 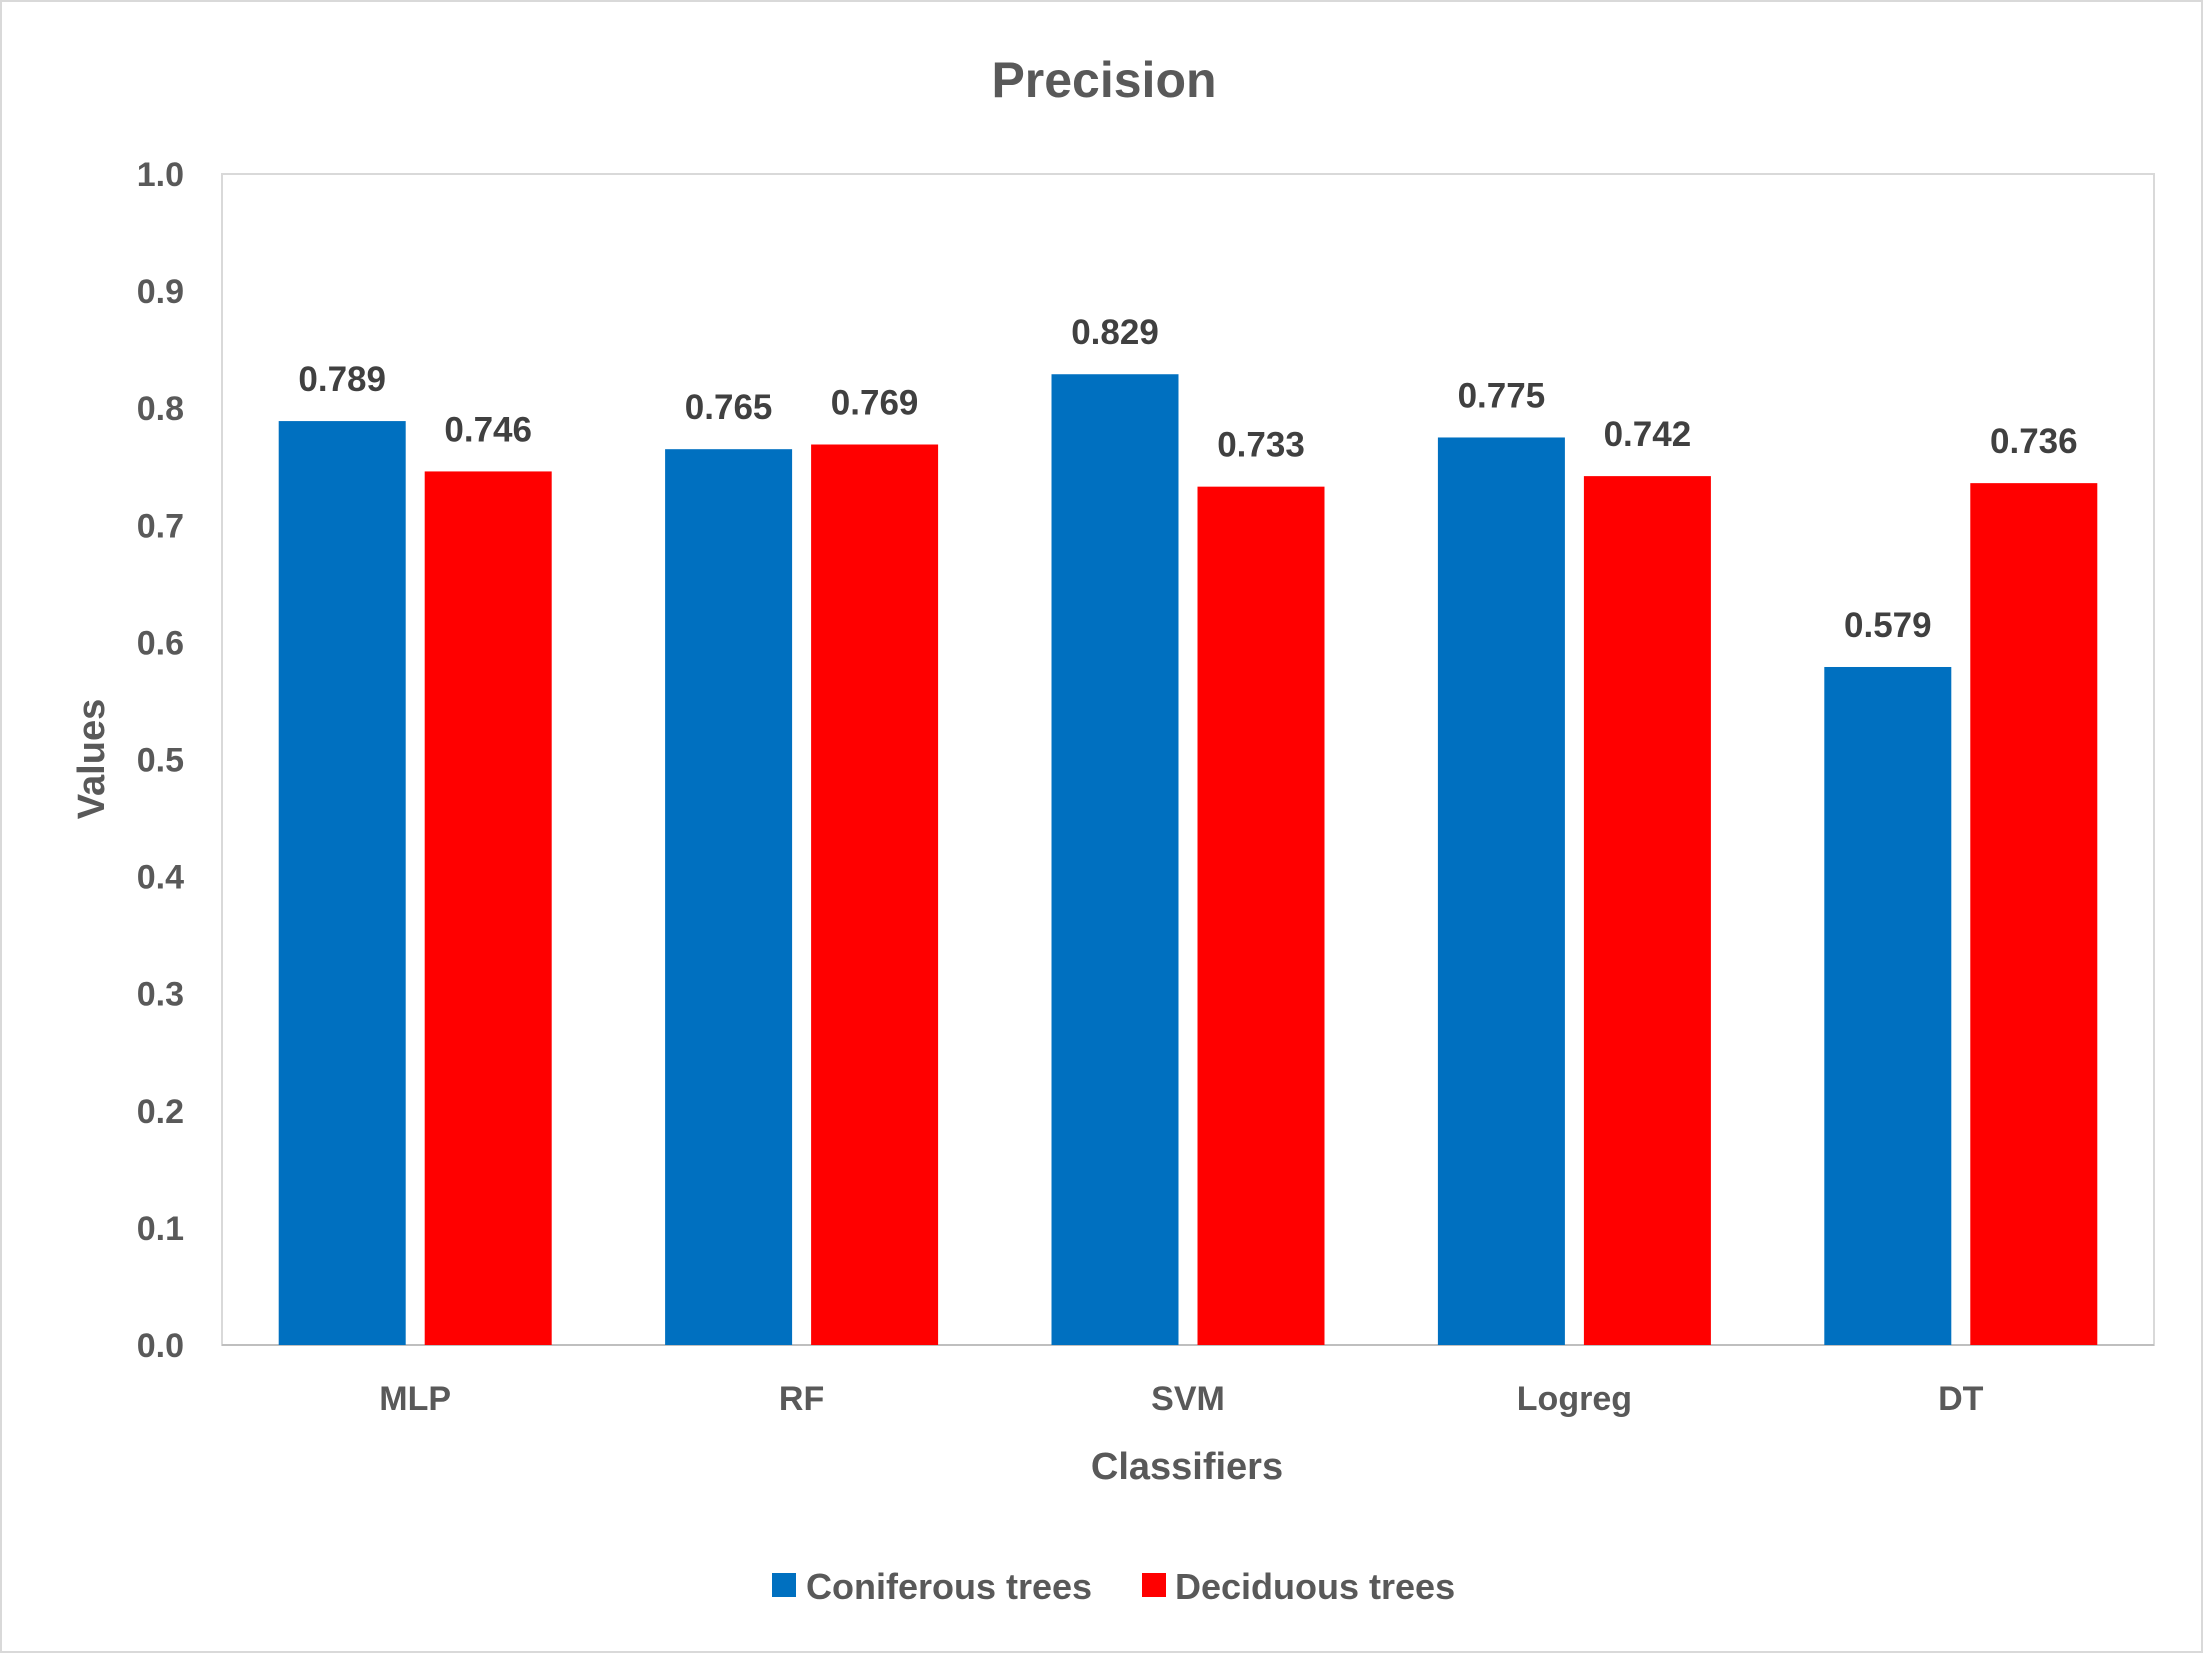 What do you see at coordinates (160, 1346) in the screenshot?
I see `y-tick-label: 0.0` at bounding box center [160, 1346].